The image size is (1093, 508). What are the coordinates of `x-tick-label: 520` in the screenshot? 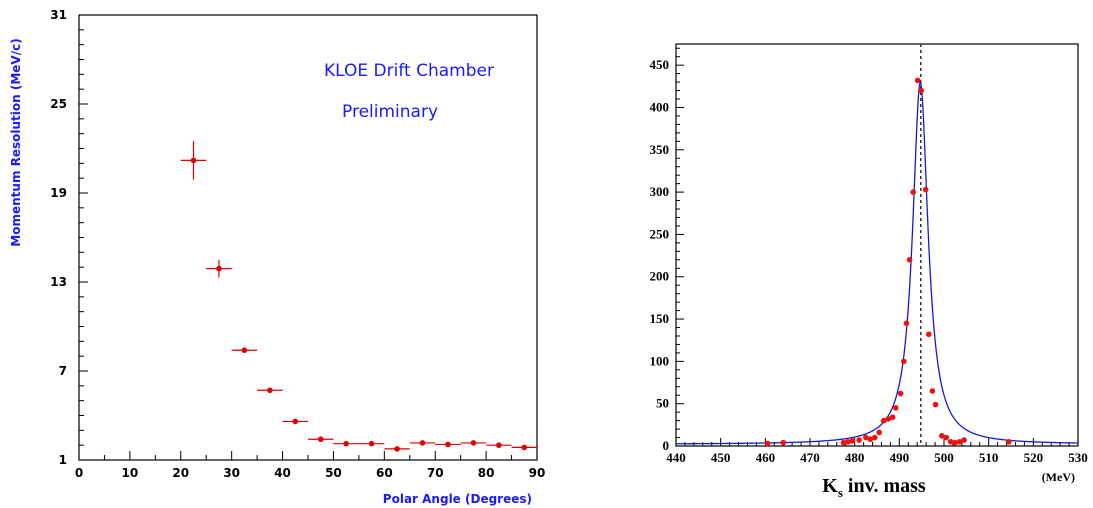 It's located at (1034, 457).